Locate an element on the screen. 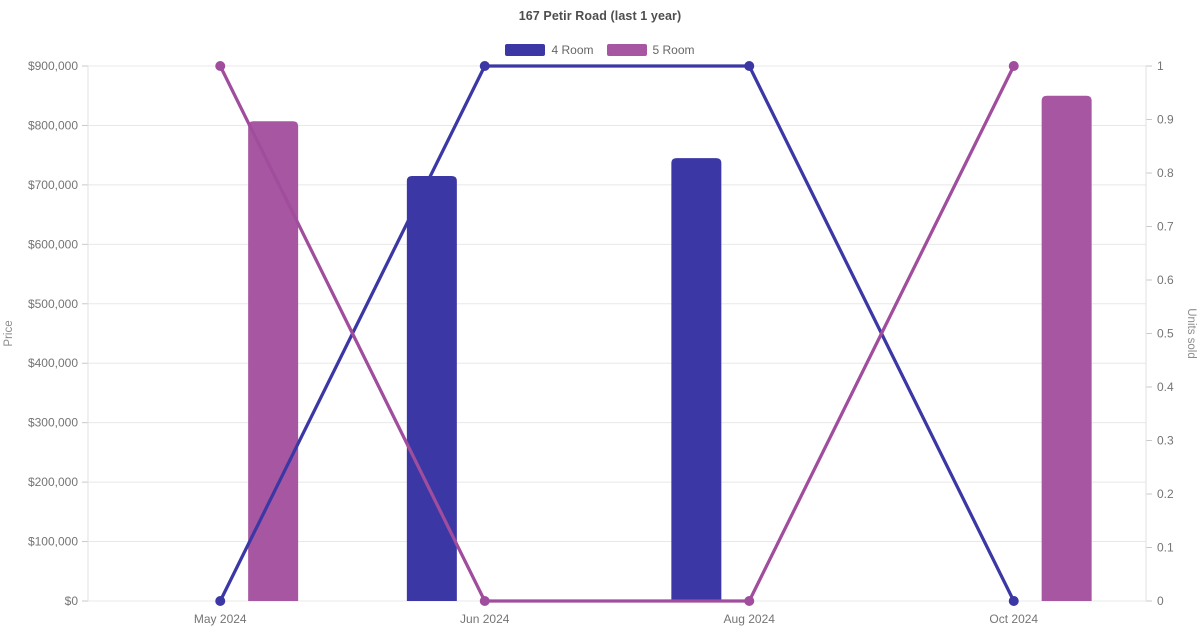 This screenshot has height=630, width=1200. y-left-tick-label: $0 is located at coordinates (72, 601).